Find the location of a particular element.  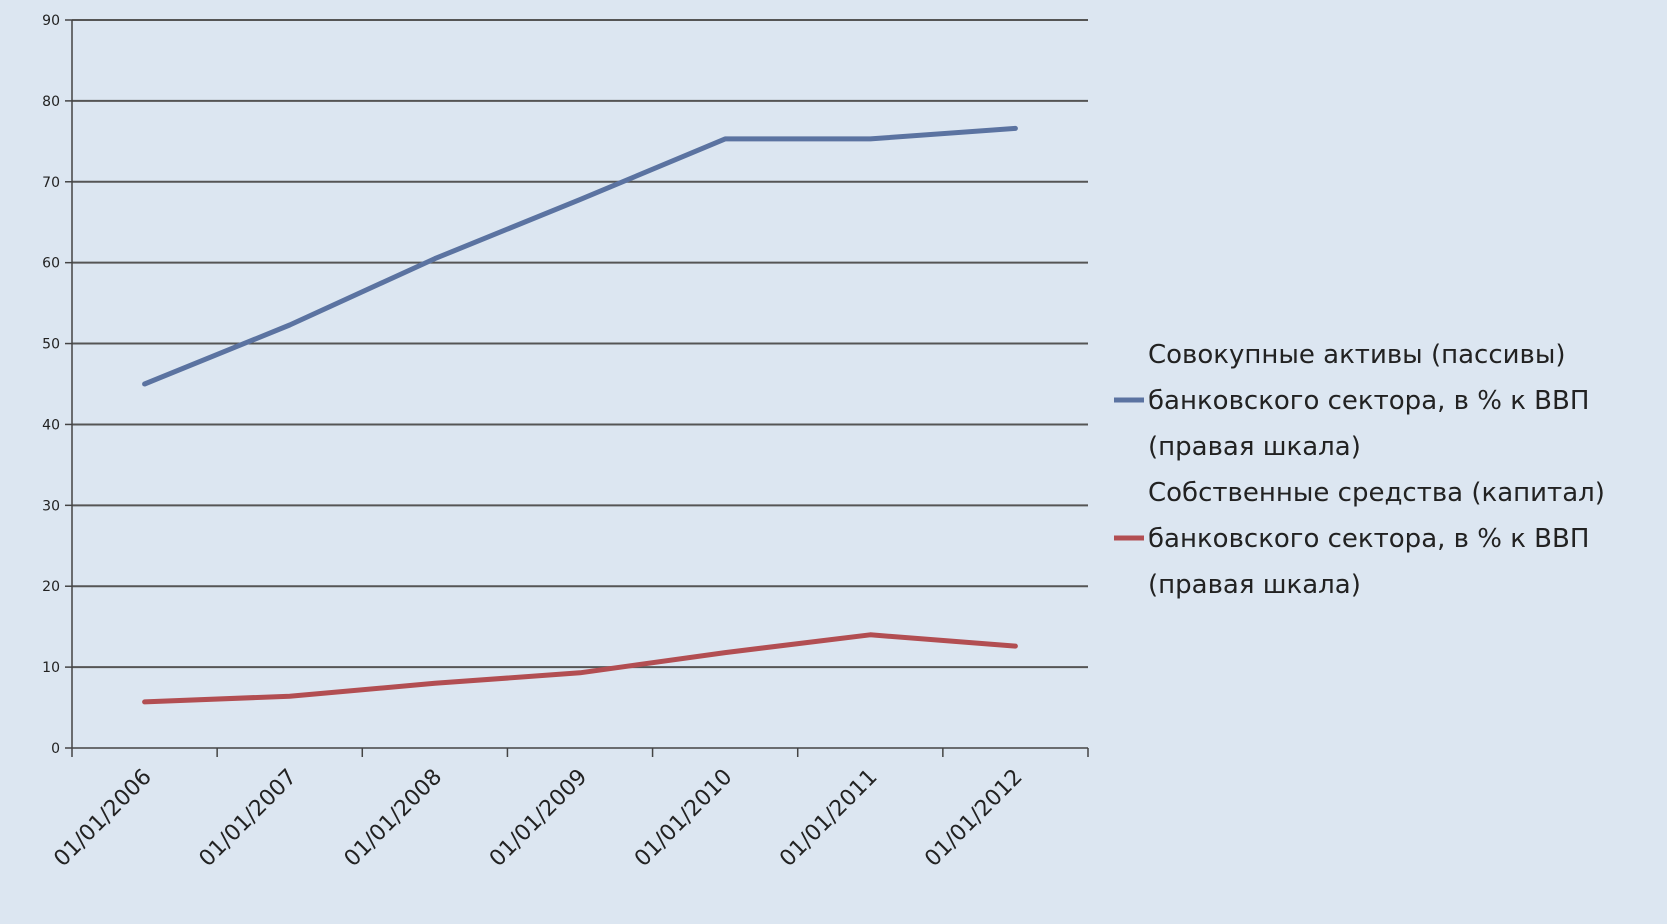

y-axis-tick-label: 0 is located at coordinates (55, 749).